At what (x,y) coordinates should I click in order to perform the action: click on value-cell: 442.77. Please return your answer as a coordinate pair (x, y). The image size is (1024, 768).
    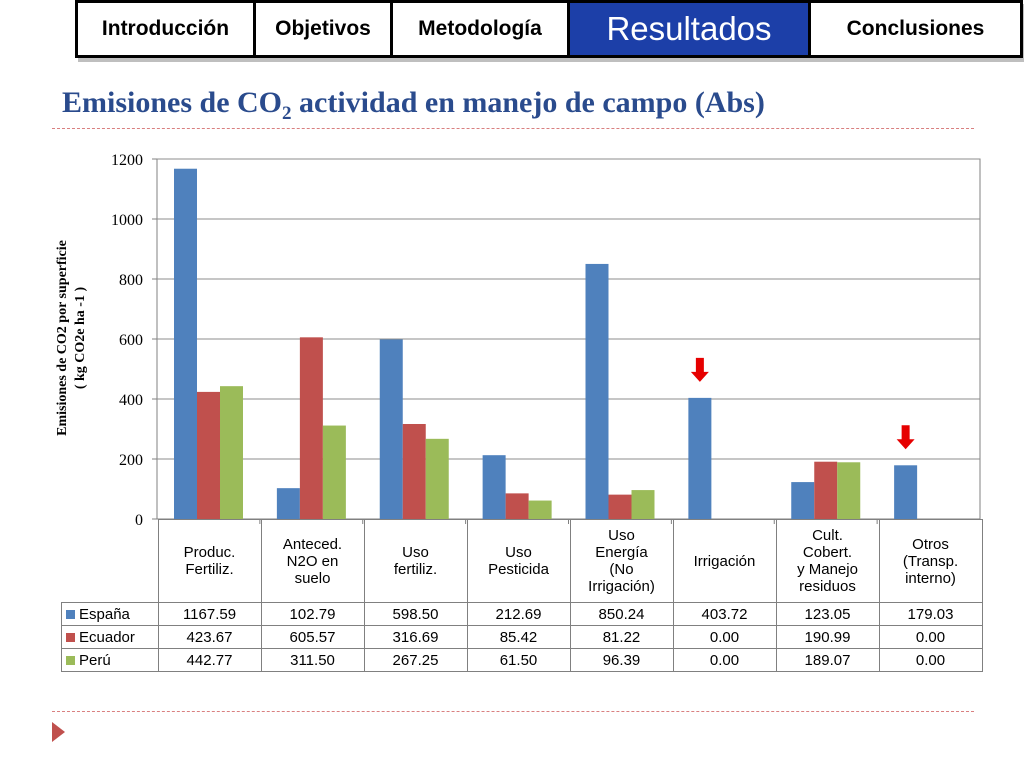
    Looking at the image, I should click on (209, 660).